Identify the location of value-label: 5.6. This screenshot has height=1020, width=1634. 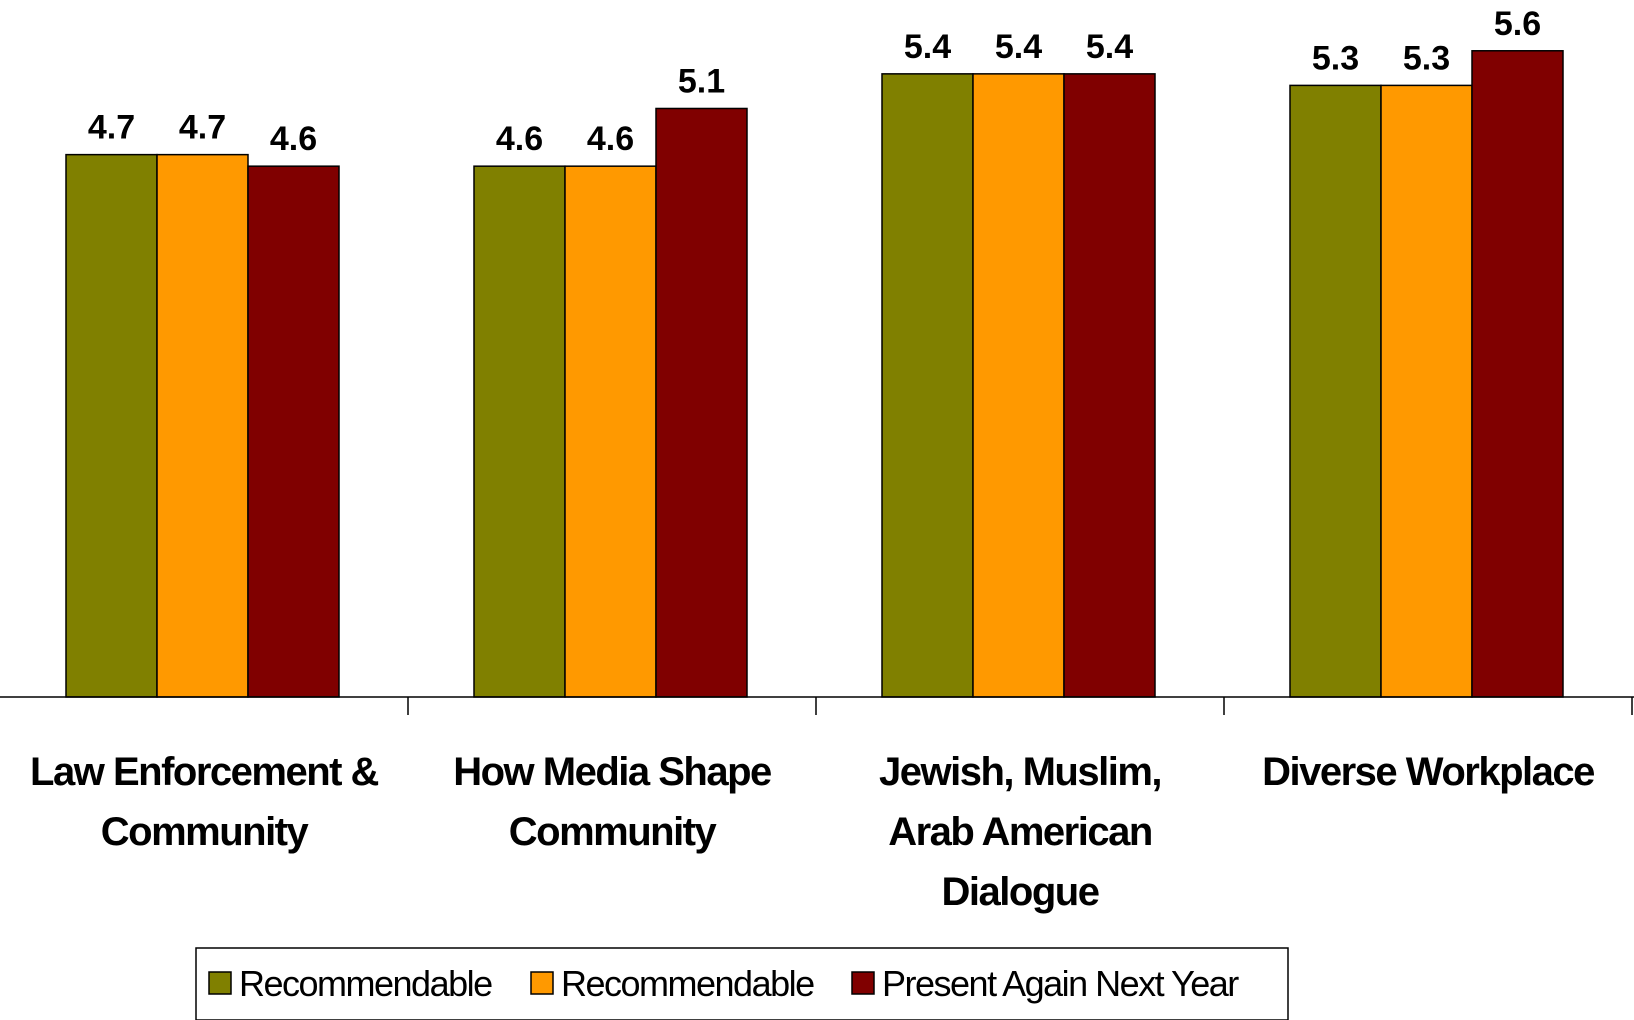
(1517, 24).